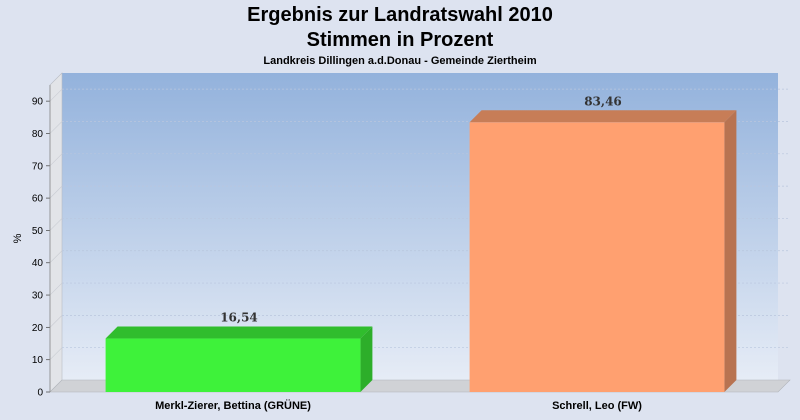 This screenshot has width=800, height=420. Describe the element at coordinates (603, 101) in the screenshot. I see `data-label: 83,46` at that location.